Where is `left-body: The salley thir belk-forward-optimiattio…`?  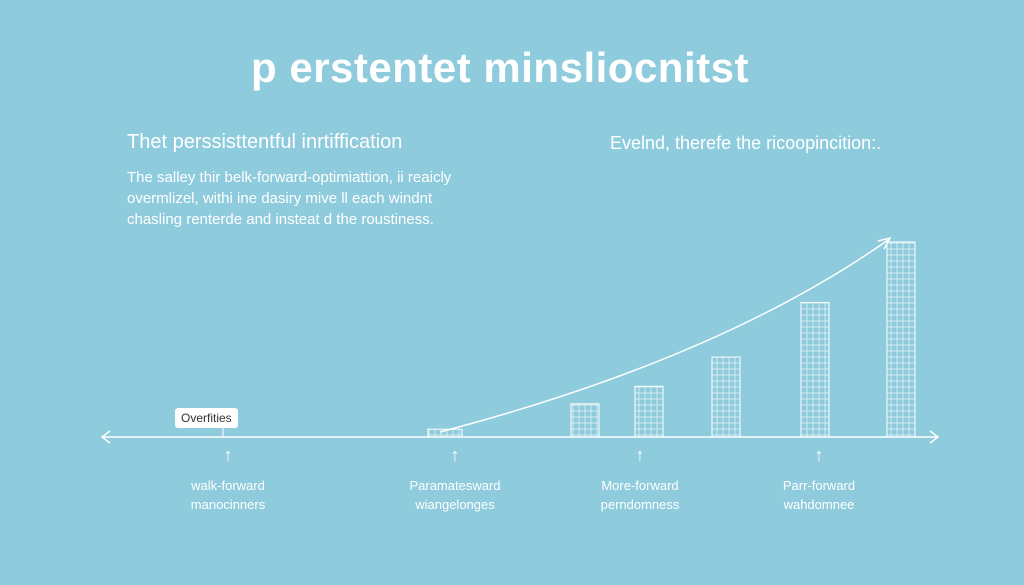
left-body: The salley thir belk-forward-optimiattio… is located at coordinates (307, 198).